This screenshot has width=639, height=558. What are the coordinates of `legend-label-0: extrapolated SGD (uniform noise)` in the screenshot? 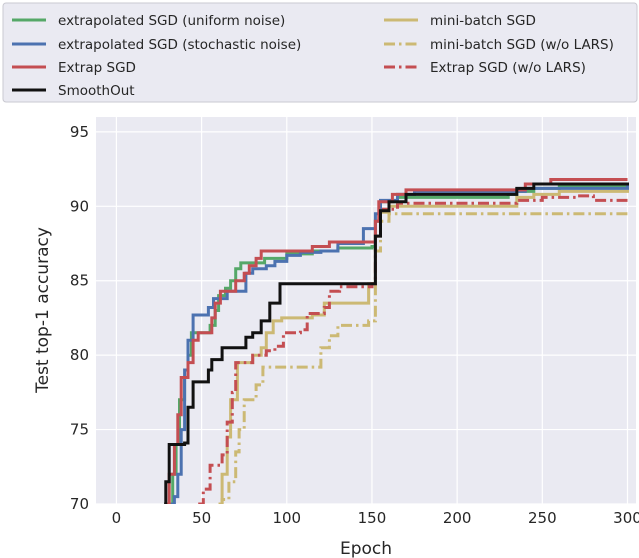 It's located at (171, 21).